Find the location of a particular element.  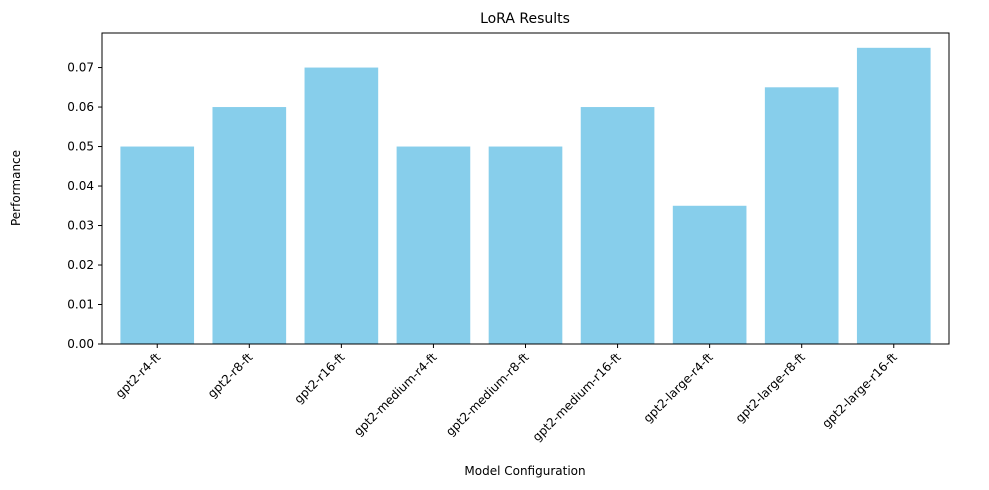

bar-gpt2-large-r16-ft is located at coordinates (893, 196).